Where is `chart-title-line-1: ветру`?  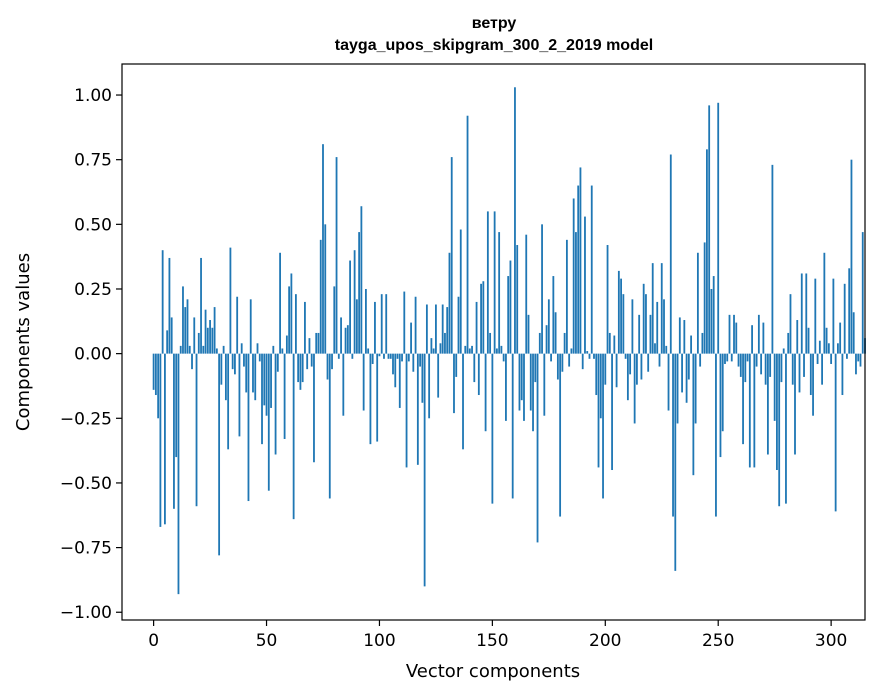
chart-title-line-1: ветру is located at coordinates (494, 23).